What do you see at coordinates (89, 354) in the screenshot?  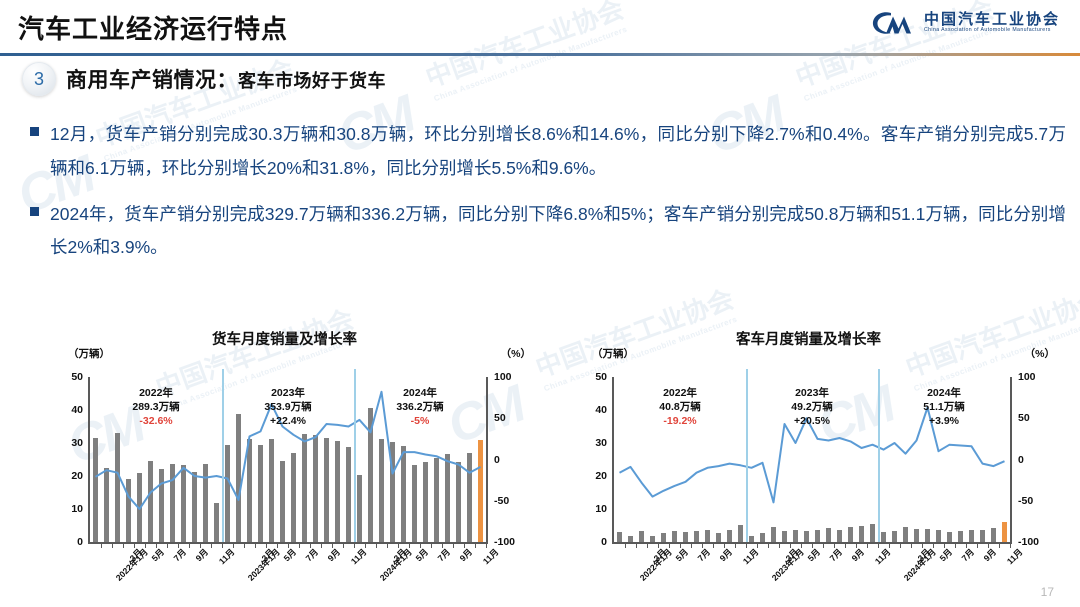 I see `chart-y-axis-unit-left: （万辆）` at bounding box center [89, 354].